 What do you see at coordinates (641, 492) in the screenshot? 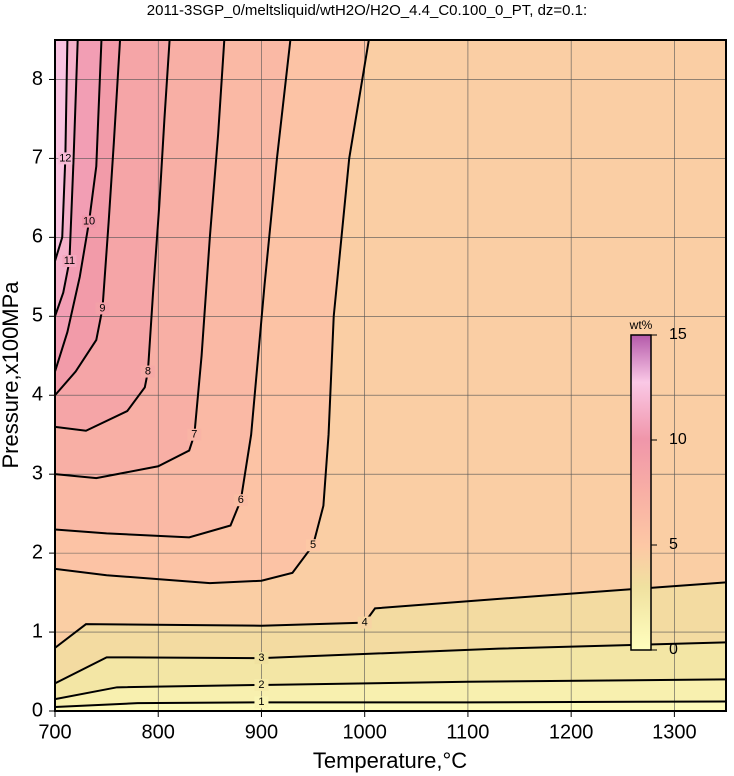
I see `colorbar` at bounding box center [641, 492].